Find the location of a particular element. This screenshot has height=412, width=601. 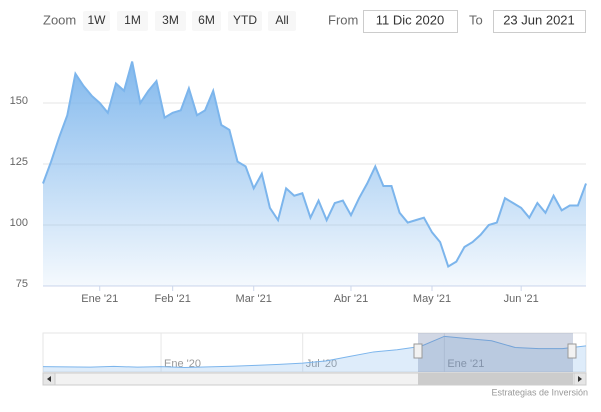

x-tick-label: Jun '21 is located at coordinates (521, 299).